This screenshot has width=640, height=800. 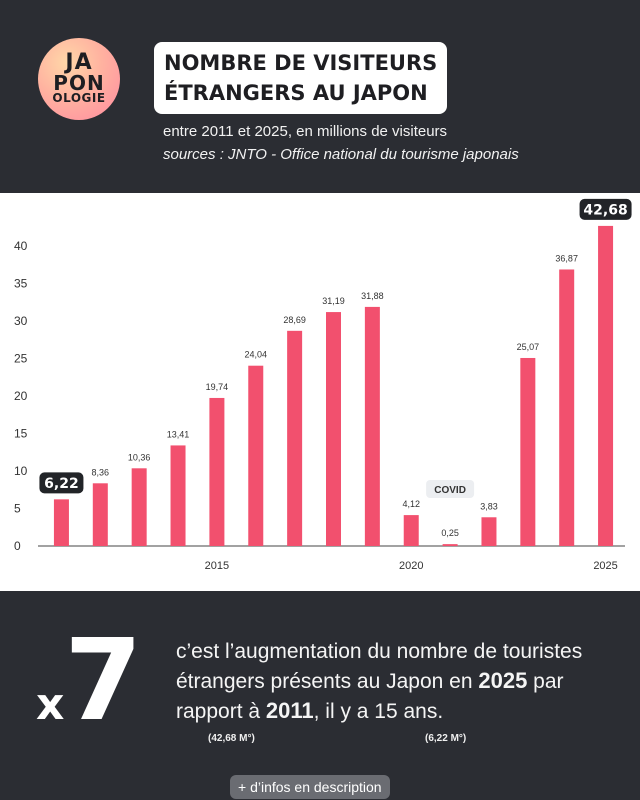 What do you see at coordinates (301, 78) in the screenshot?
I see `page-title: NOMBRE DE VISITEURS ÉTRANGERS AU JAPON` at bounding box center [301, 78].